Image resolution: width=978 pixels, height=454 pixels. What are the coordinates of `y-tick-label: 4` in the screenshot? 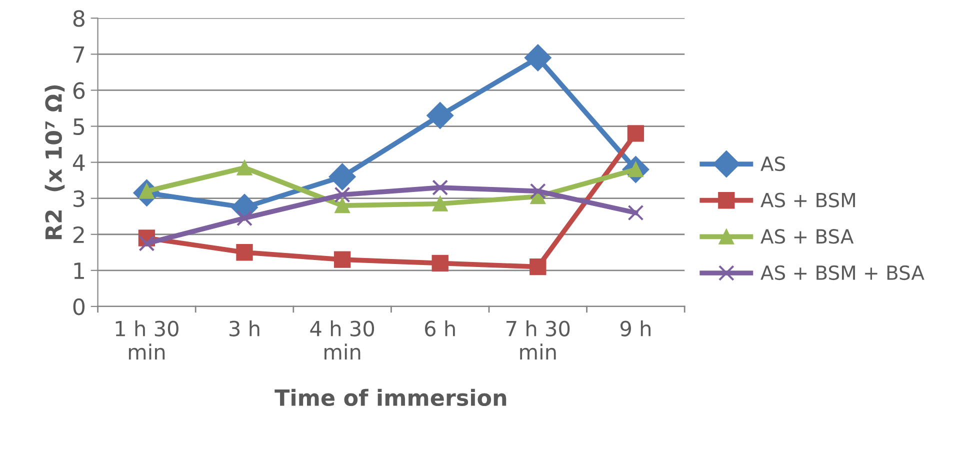 It's located at (78, 162).